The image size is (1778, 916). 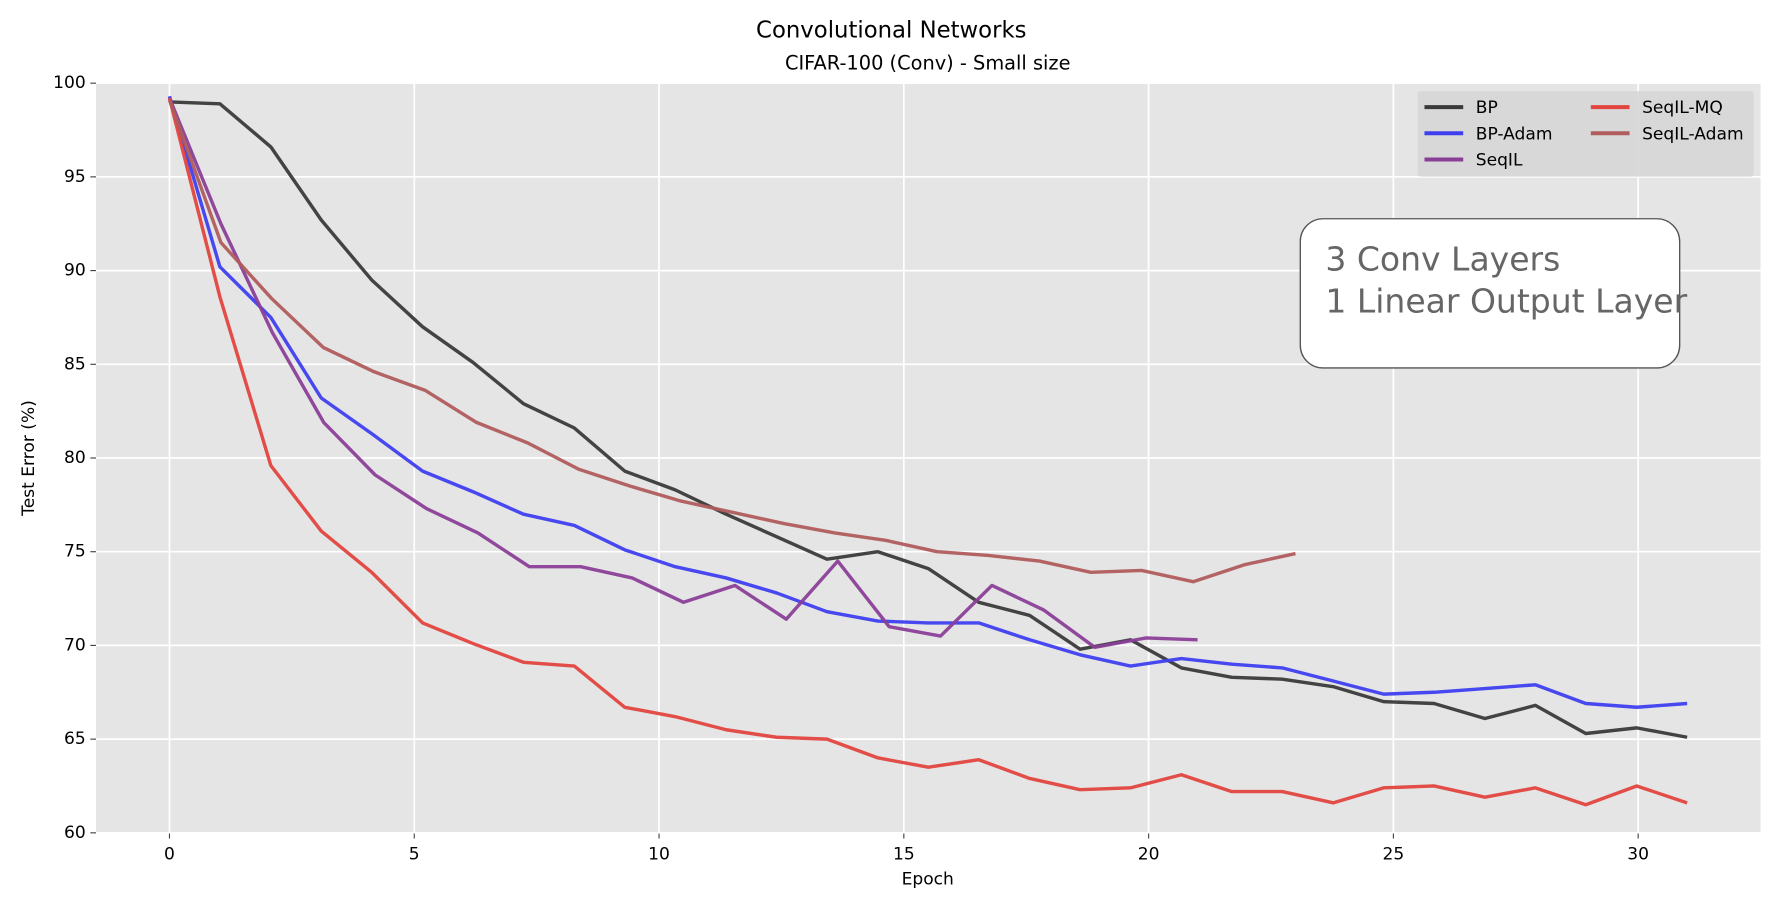 I want to click on y-tick-label: 75, so click(x=75, y=552).